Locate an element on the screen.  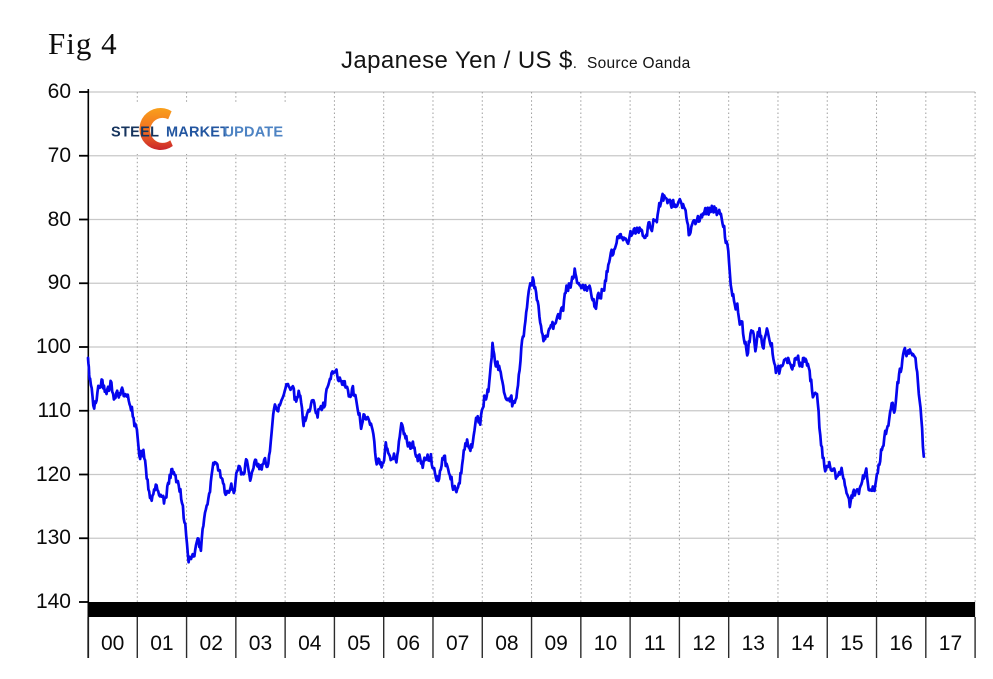
y-axis-label: 120 is located at coordinates (53, 474).